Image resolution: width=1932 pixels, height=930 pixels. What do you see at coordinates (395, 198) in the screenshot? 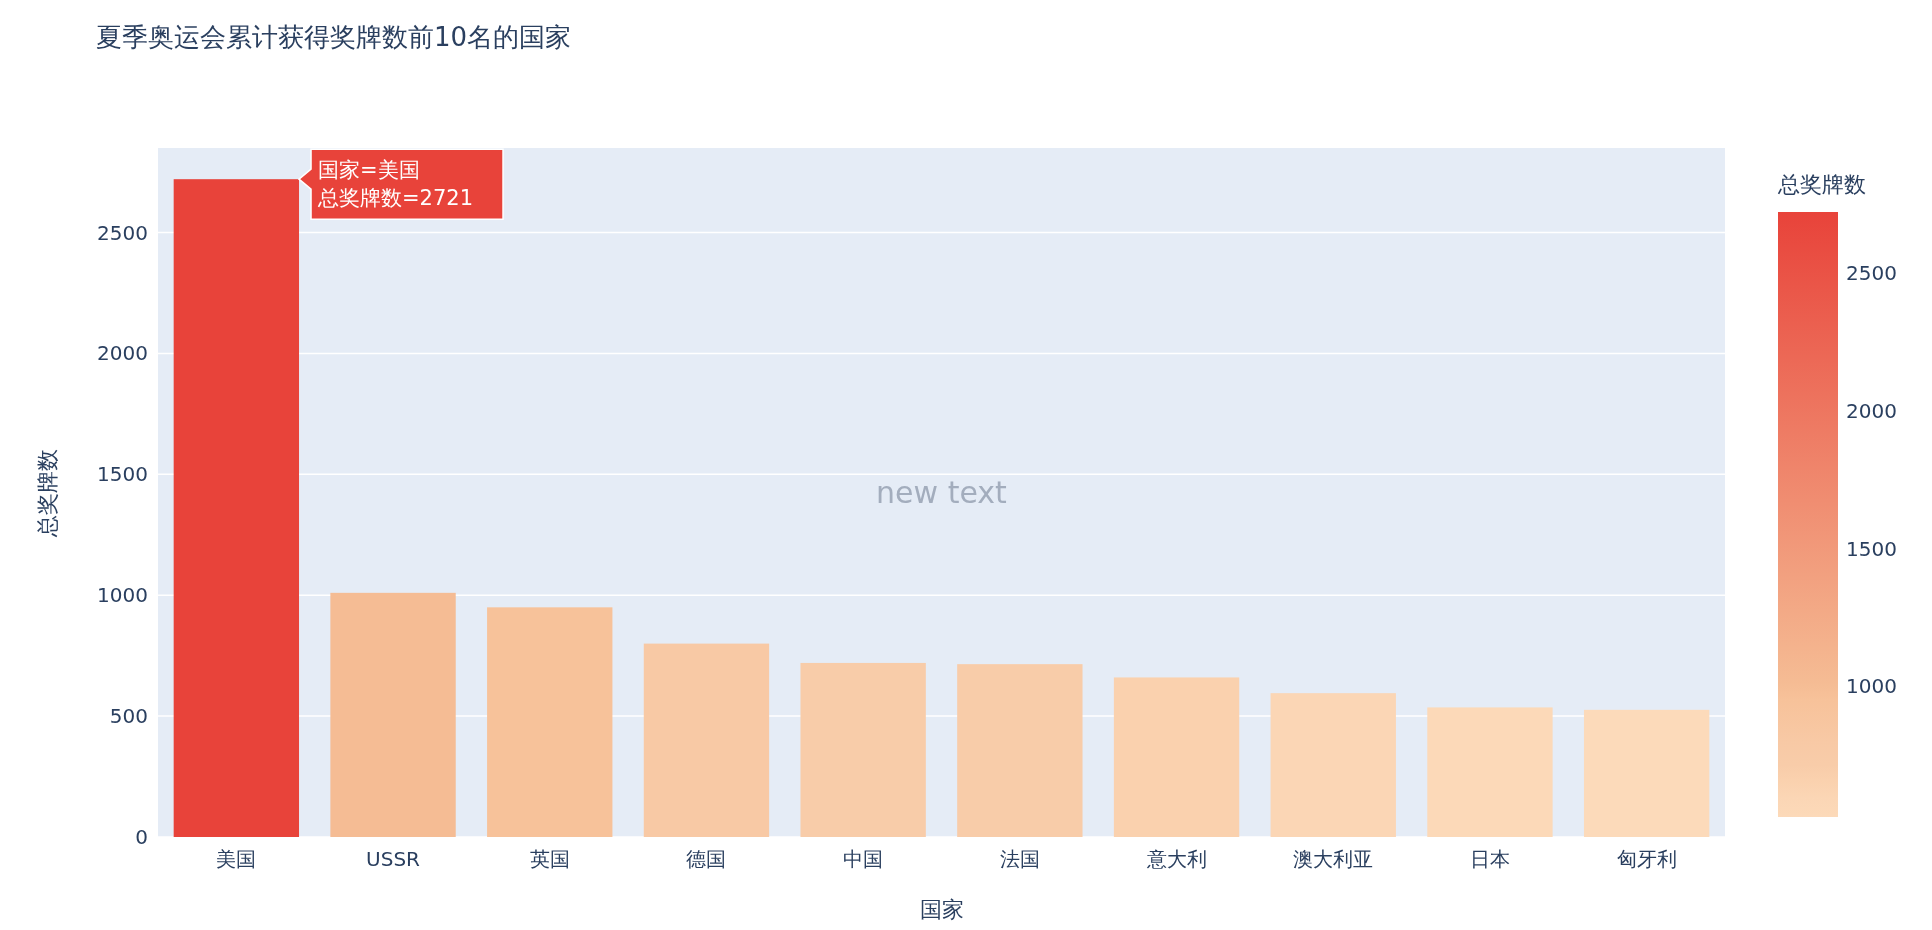
I see `annotation: 总奖牌数=2721` at bounding box center [395, 198].